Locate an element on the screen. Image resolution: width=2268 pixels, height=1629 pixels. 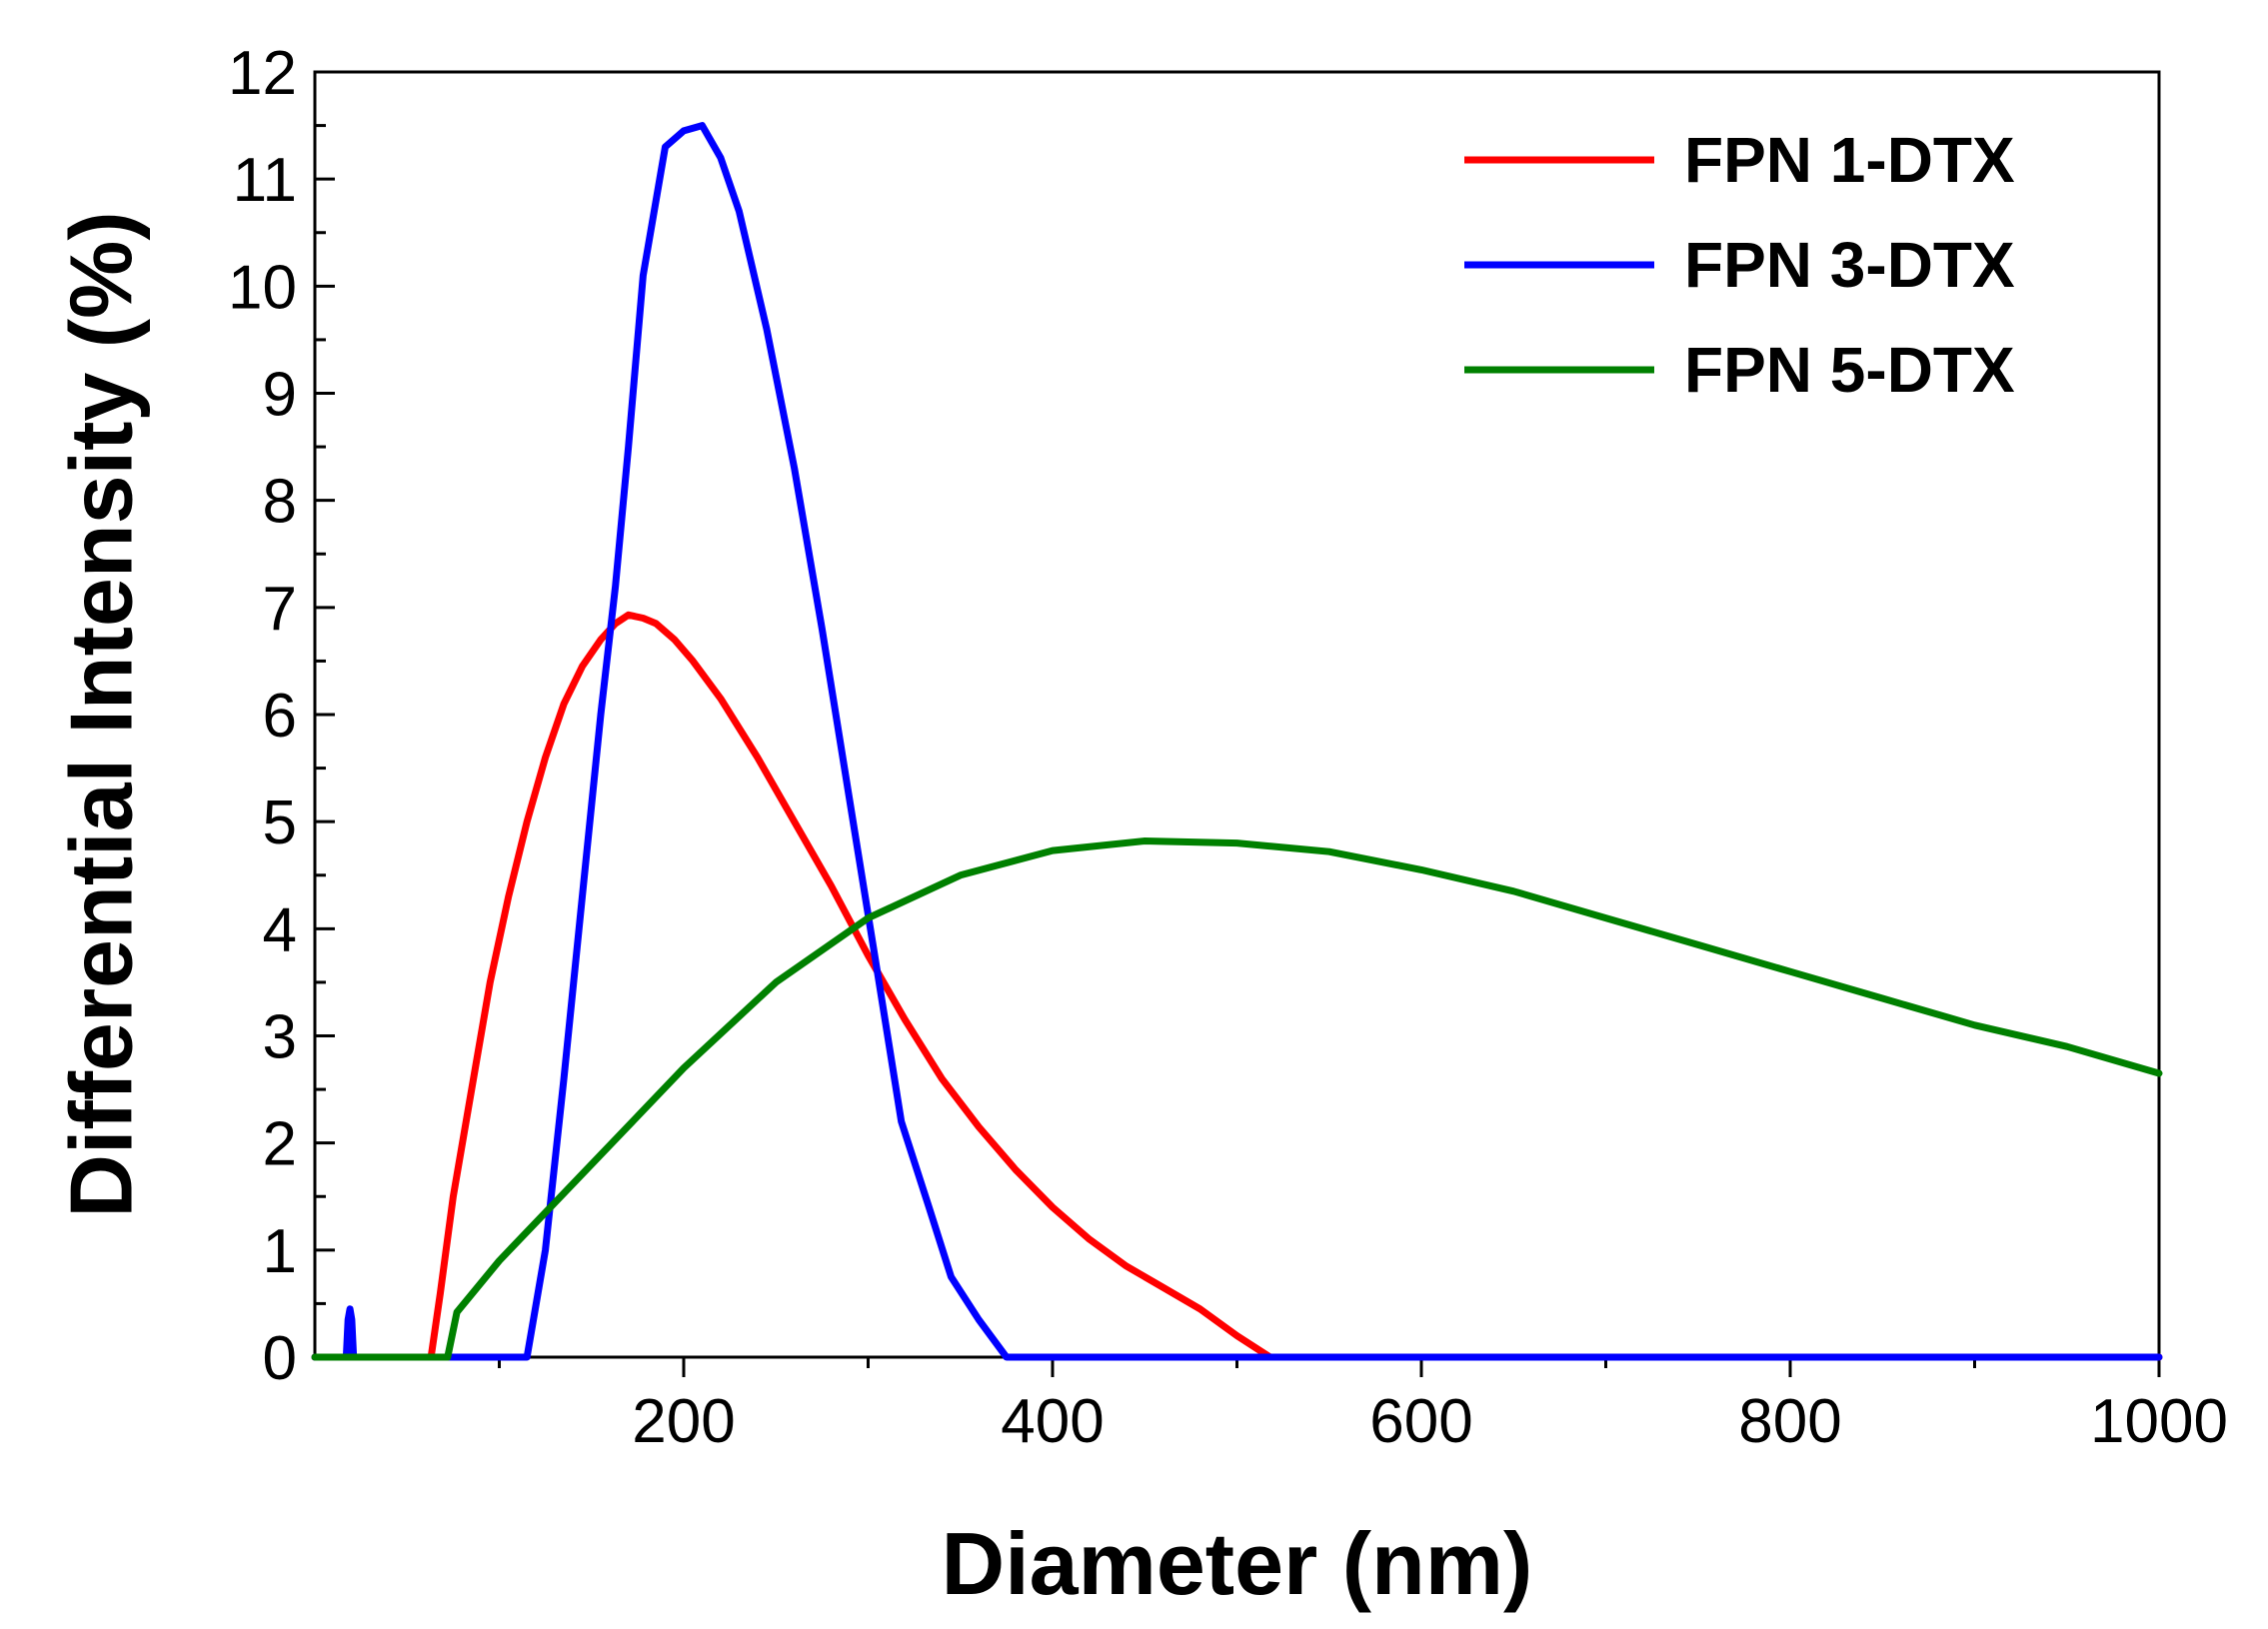
y-tick-label: 9 is located at coordinates (280, 396).